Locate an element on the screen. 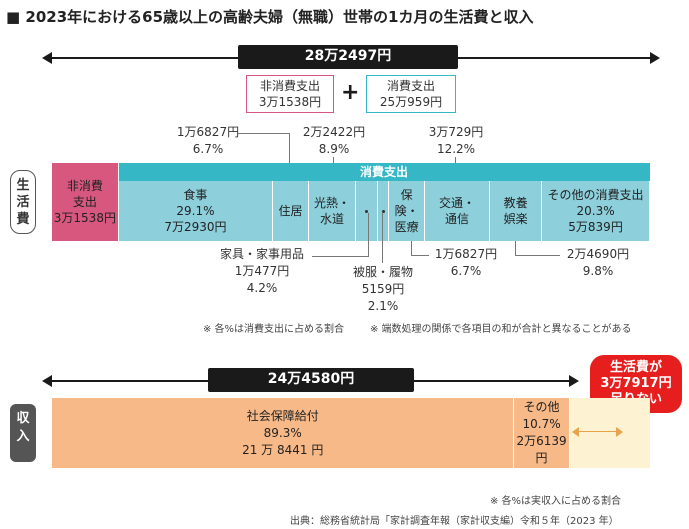 The image size is (689, 529). shortfall-line1: 生活費が is located at coordinates (635, 367).